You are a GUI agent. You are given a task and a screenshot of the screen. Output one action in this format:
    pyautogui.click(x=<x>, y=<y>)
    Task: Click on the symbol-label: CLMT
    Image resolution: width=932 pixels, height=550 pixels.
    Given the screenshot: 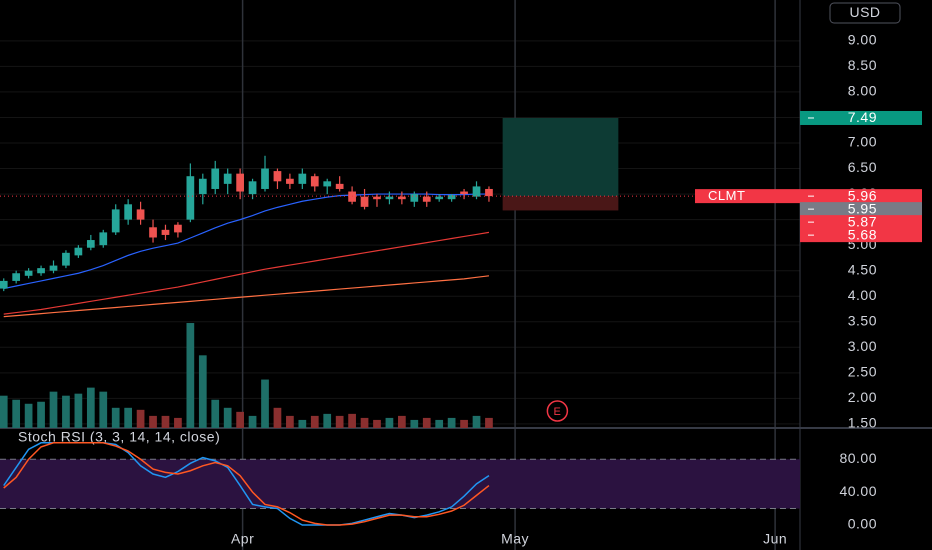 What is the action you would take?
    pyautogui.click(x=726, y=195)
    